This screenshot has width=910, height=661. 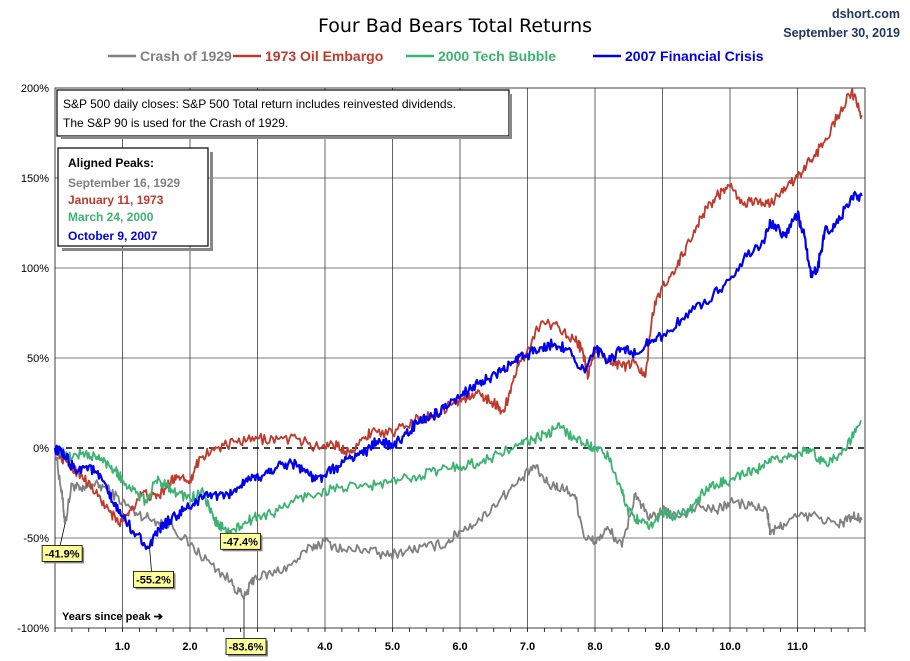 I want to click on callout-label: -55.2%, so click(x=153, y=580).